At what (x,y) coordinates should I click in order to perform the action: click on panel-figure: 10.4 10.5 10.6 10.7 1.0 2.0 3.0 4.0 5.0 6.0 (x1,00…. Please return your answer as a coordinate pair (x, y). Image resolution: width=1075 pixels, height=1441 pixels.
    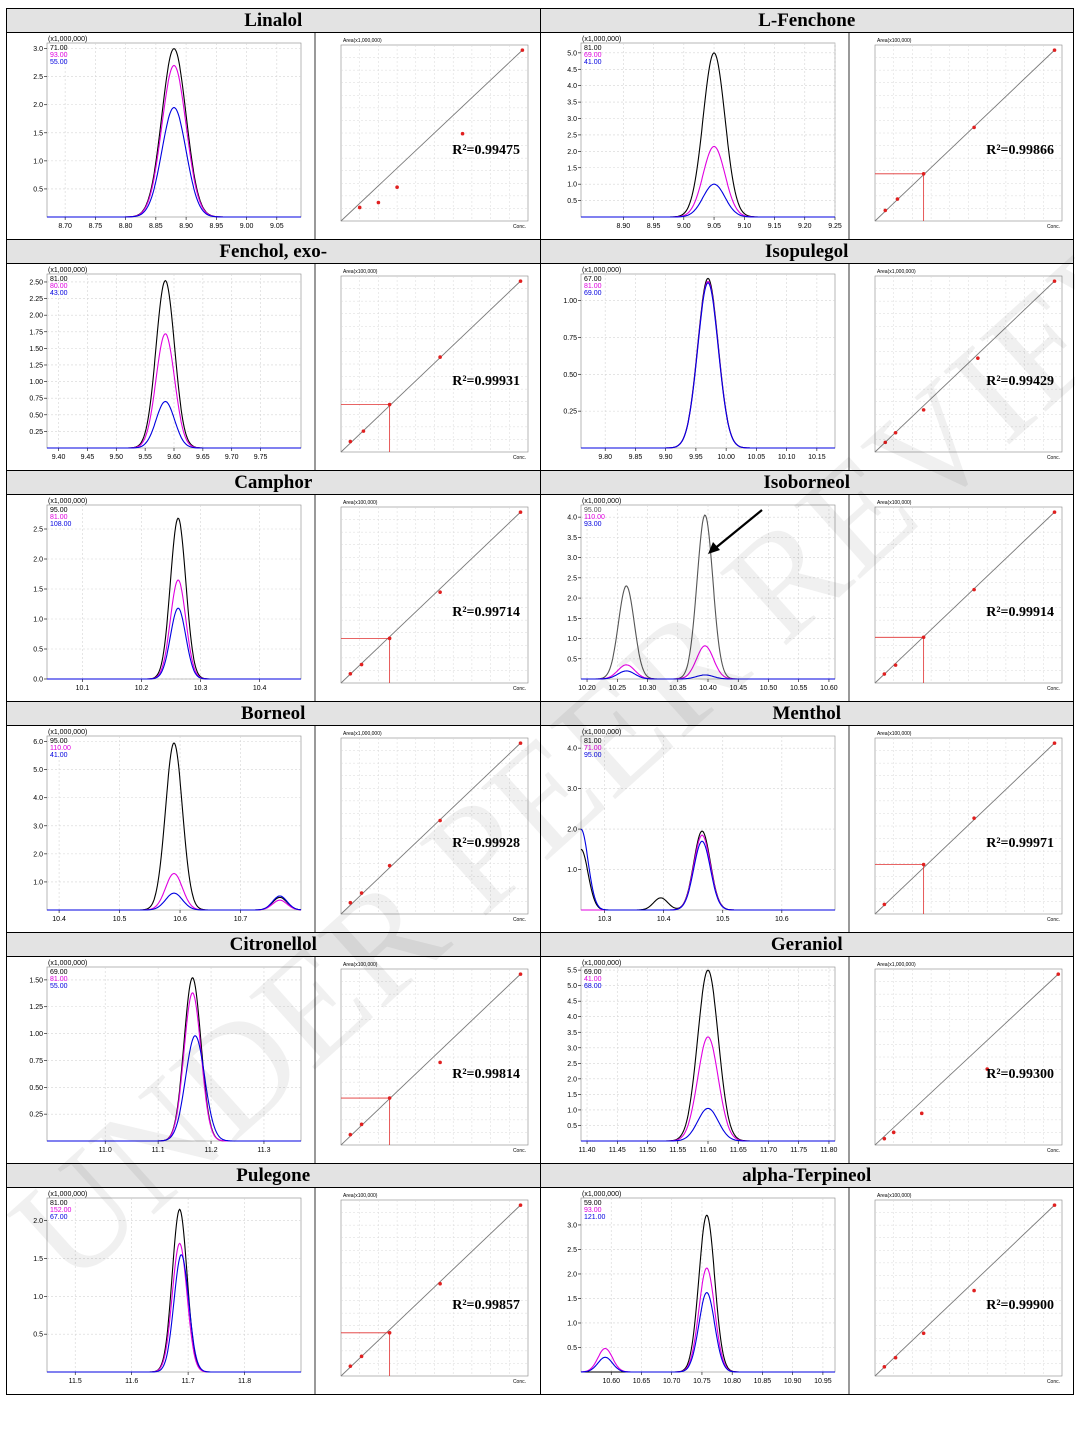
    Looking at the image, I should click on (281, 829).